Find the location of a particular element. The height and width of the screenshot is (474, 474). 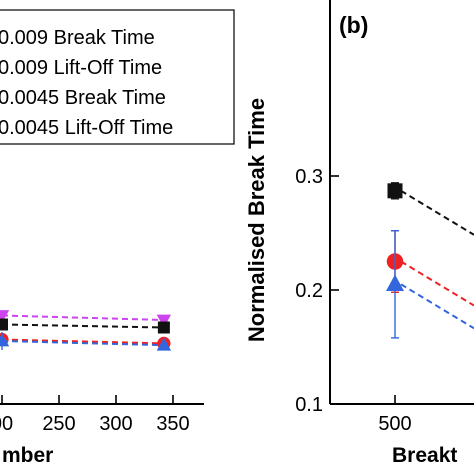

panel-a-x-axis-label: mber is located at coordinates (27, 455).